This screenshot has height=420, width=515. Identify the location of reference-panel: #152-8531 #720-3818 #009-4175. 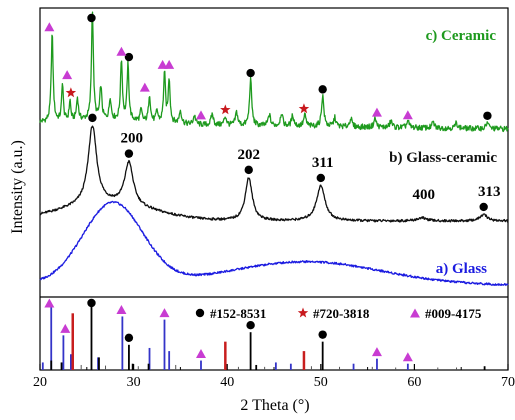
(263, 334).